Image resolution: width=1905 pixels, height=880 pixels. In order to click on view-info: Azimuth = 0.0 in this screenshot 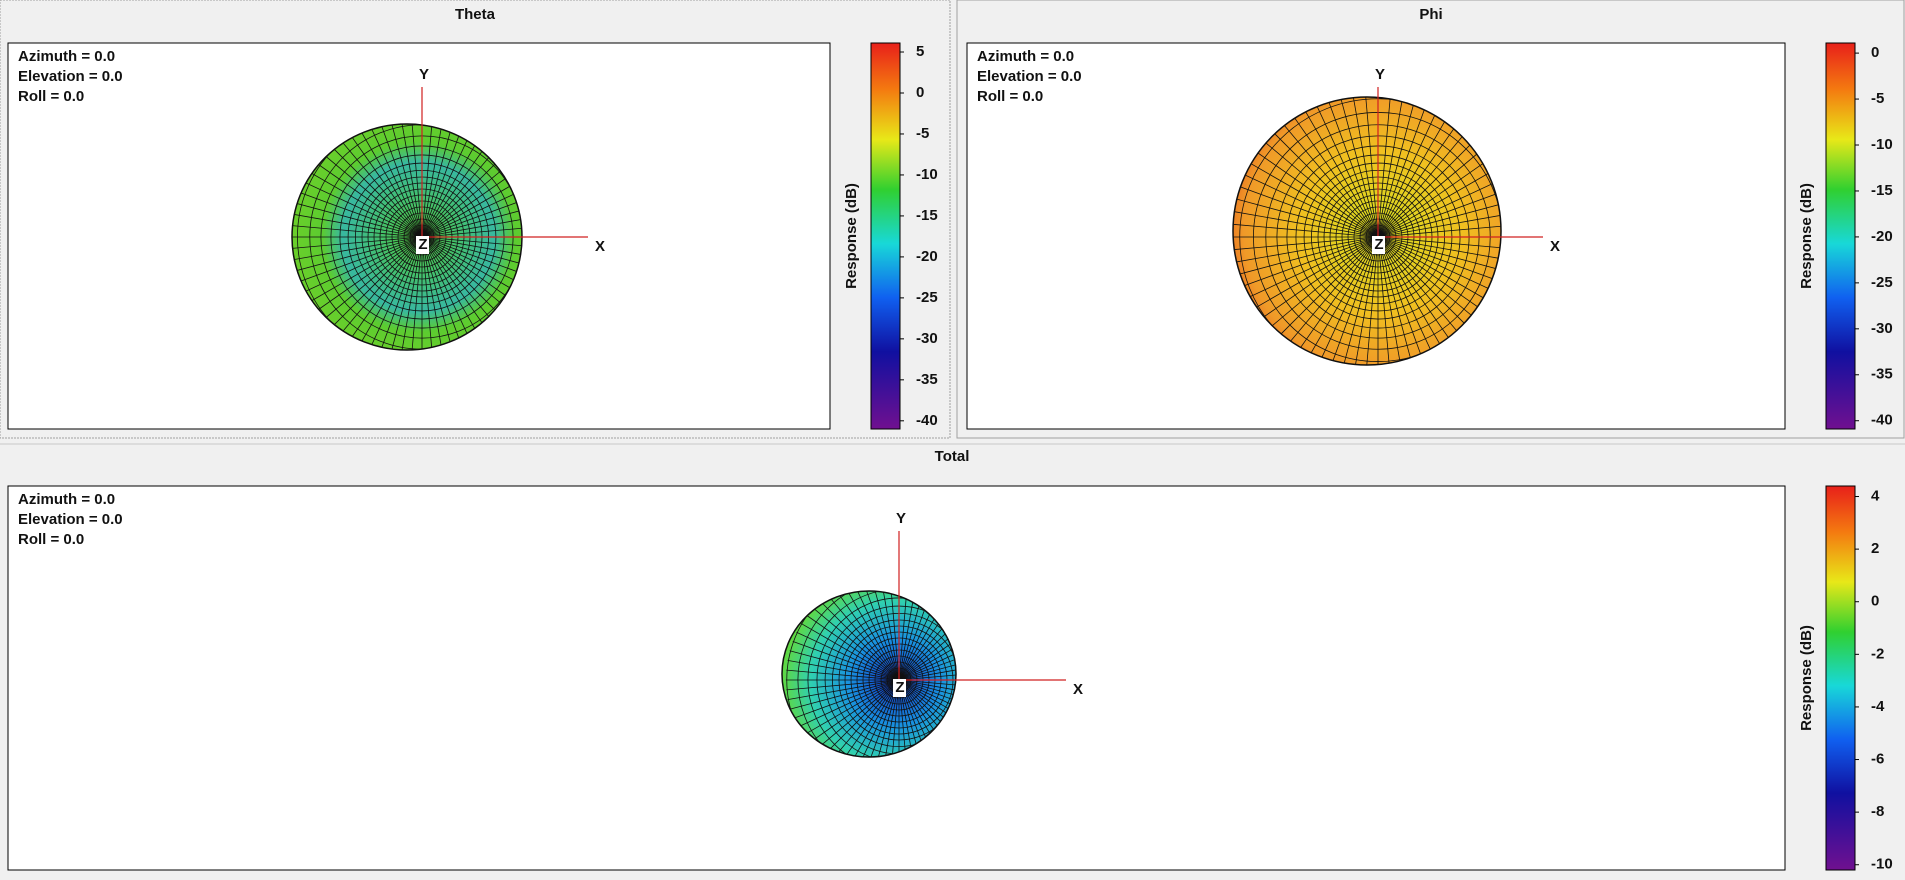, I will do `click(66, 56)`.